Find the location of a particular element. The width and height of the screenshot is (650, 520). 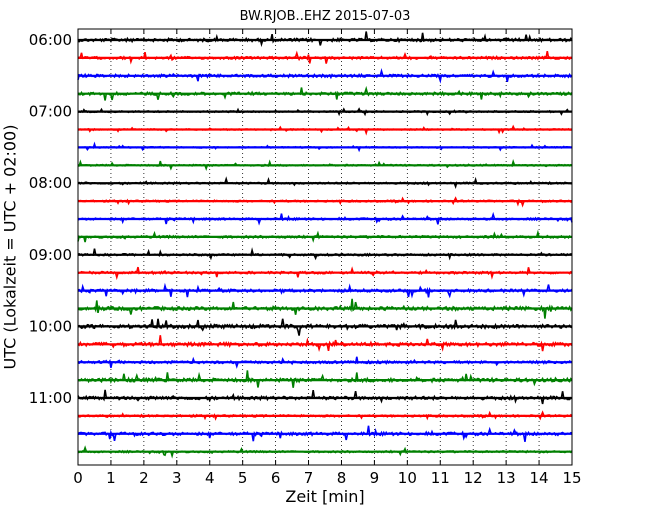

x-tick-label: 9 is located at coordinates (375, 478).